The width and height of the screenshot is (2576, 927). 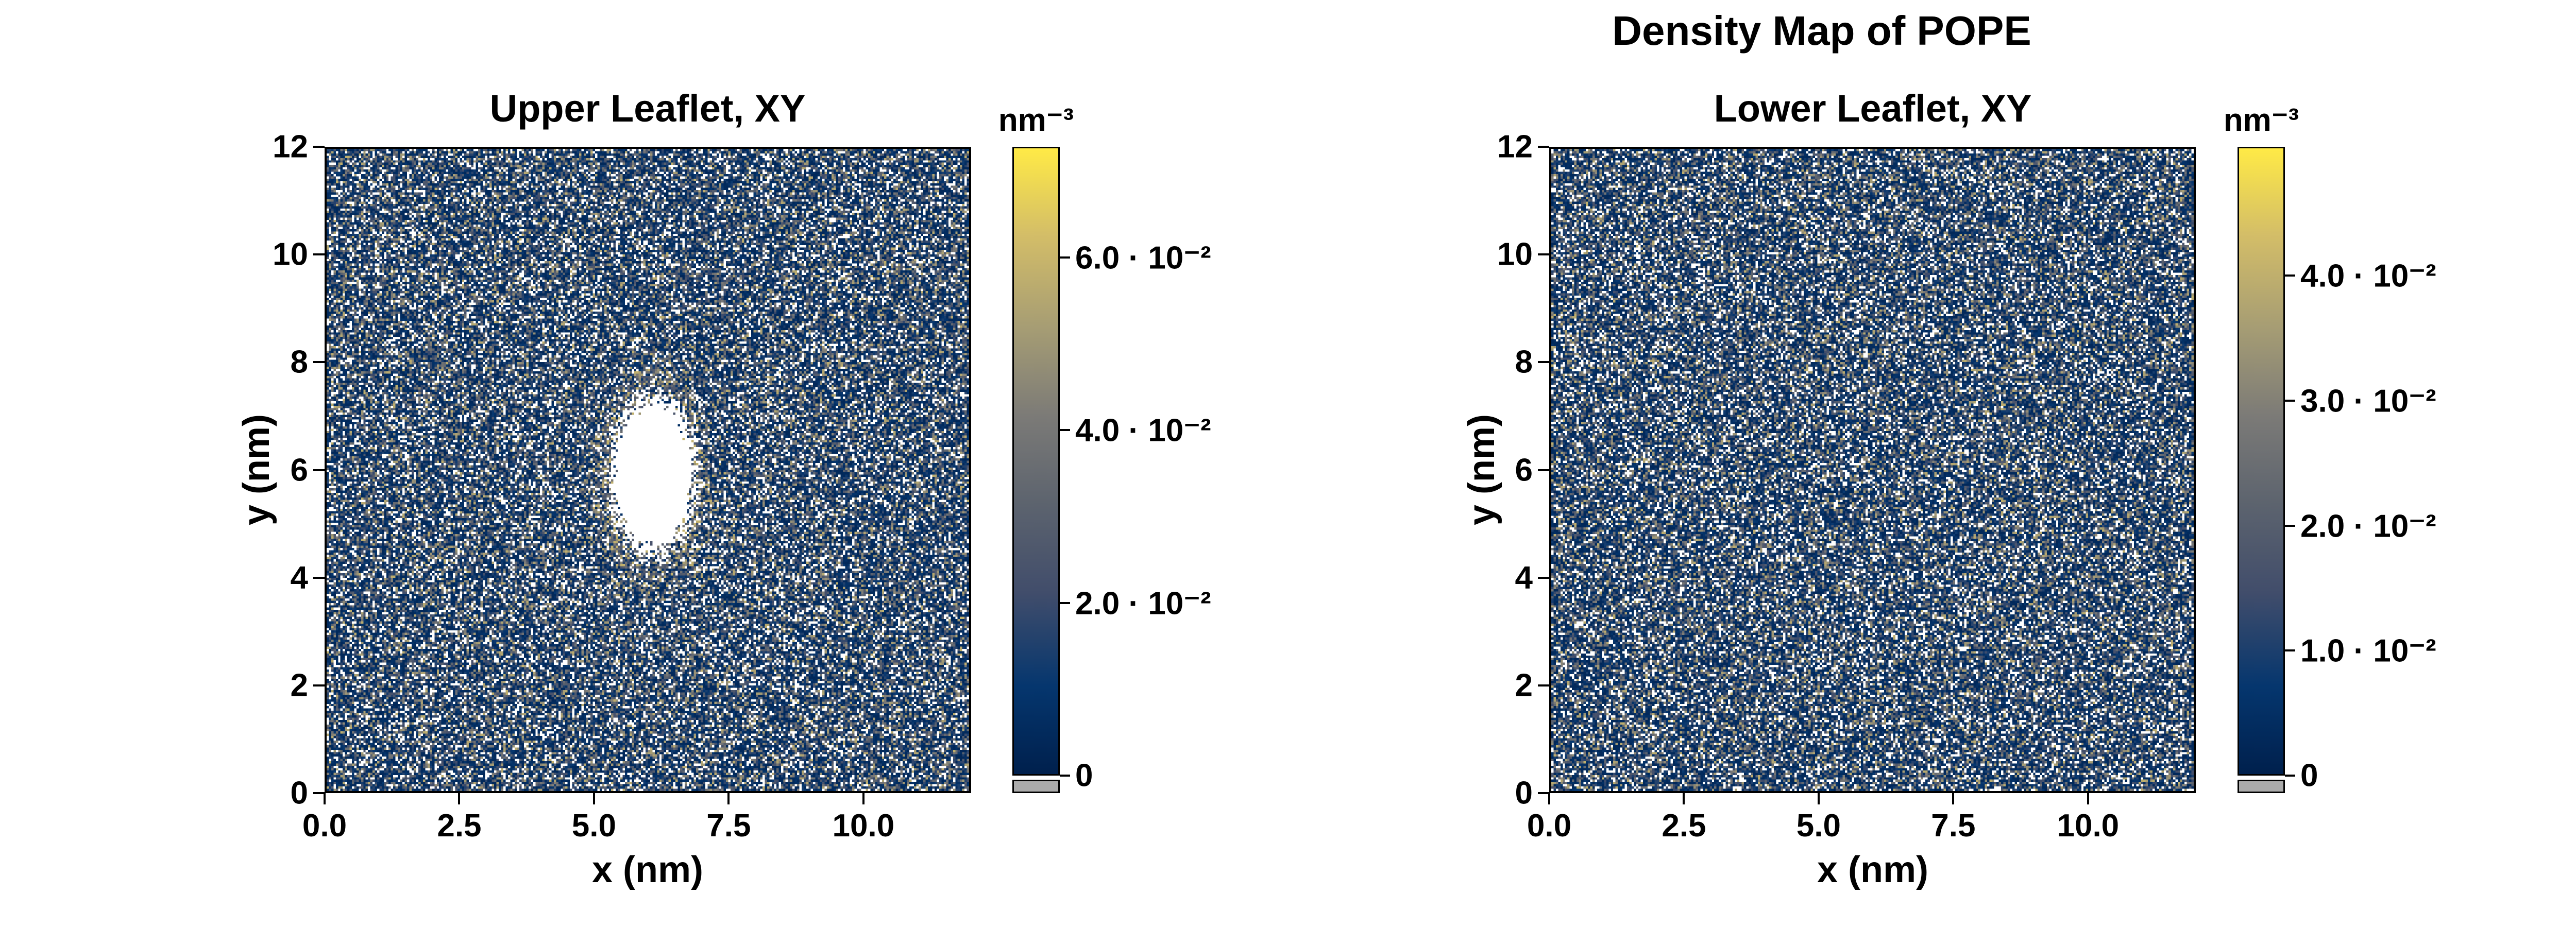 I want to click on colorbar-tick-label: 6.0 · 10⁻², so click(x=1143, y=258).